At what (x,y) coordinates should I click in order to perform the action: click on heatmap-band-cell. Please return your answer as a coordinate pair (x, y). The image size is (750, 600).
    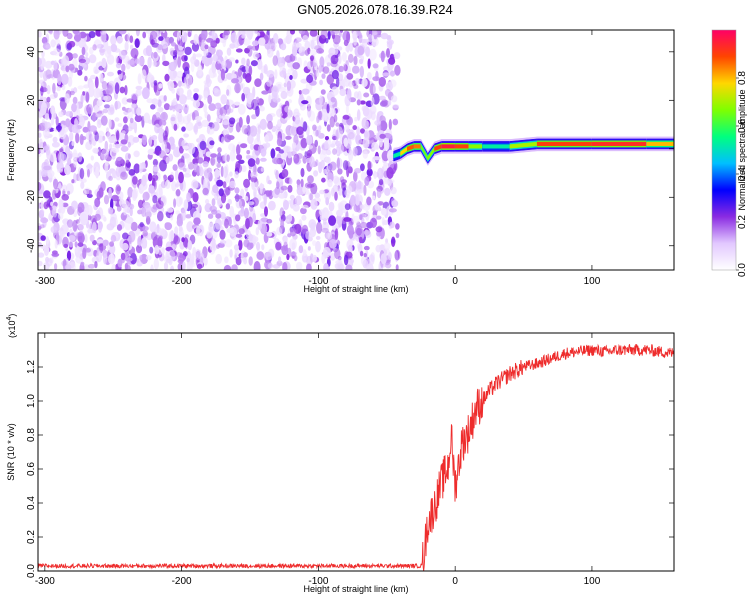
    Looking at the image, I should click on (660, 143).